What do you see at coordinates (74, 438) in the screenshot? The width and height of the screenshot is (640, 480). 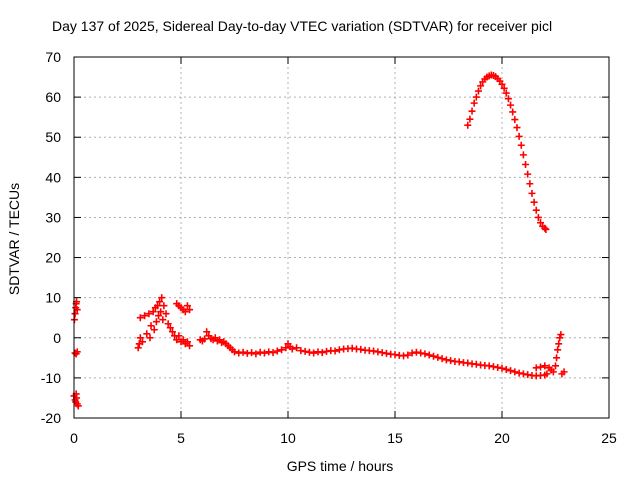 I see `x-tick-label: 0` at bounding box center [74, 438].